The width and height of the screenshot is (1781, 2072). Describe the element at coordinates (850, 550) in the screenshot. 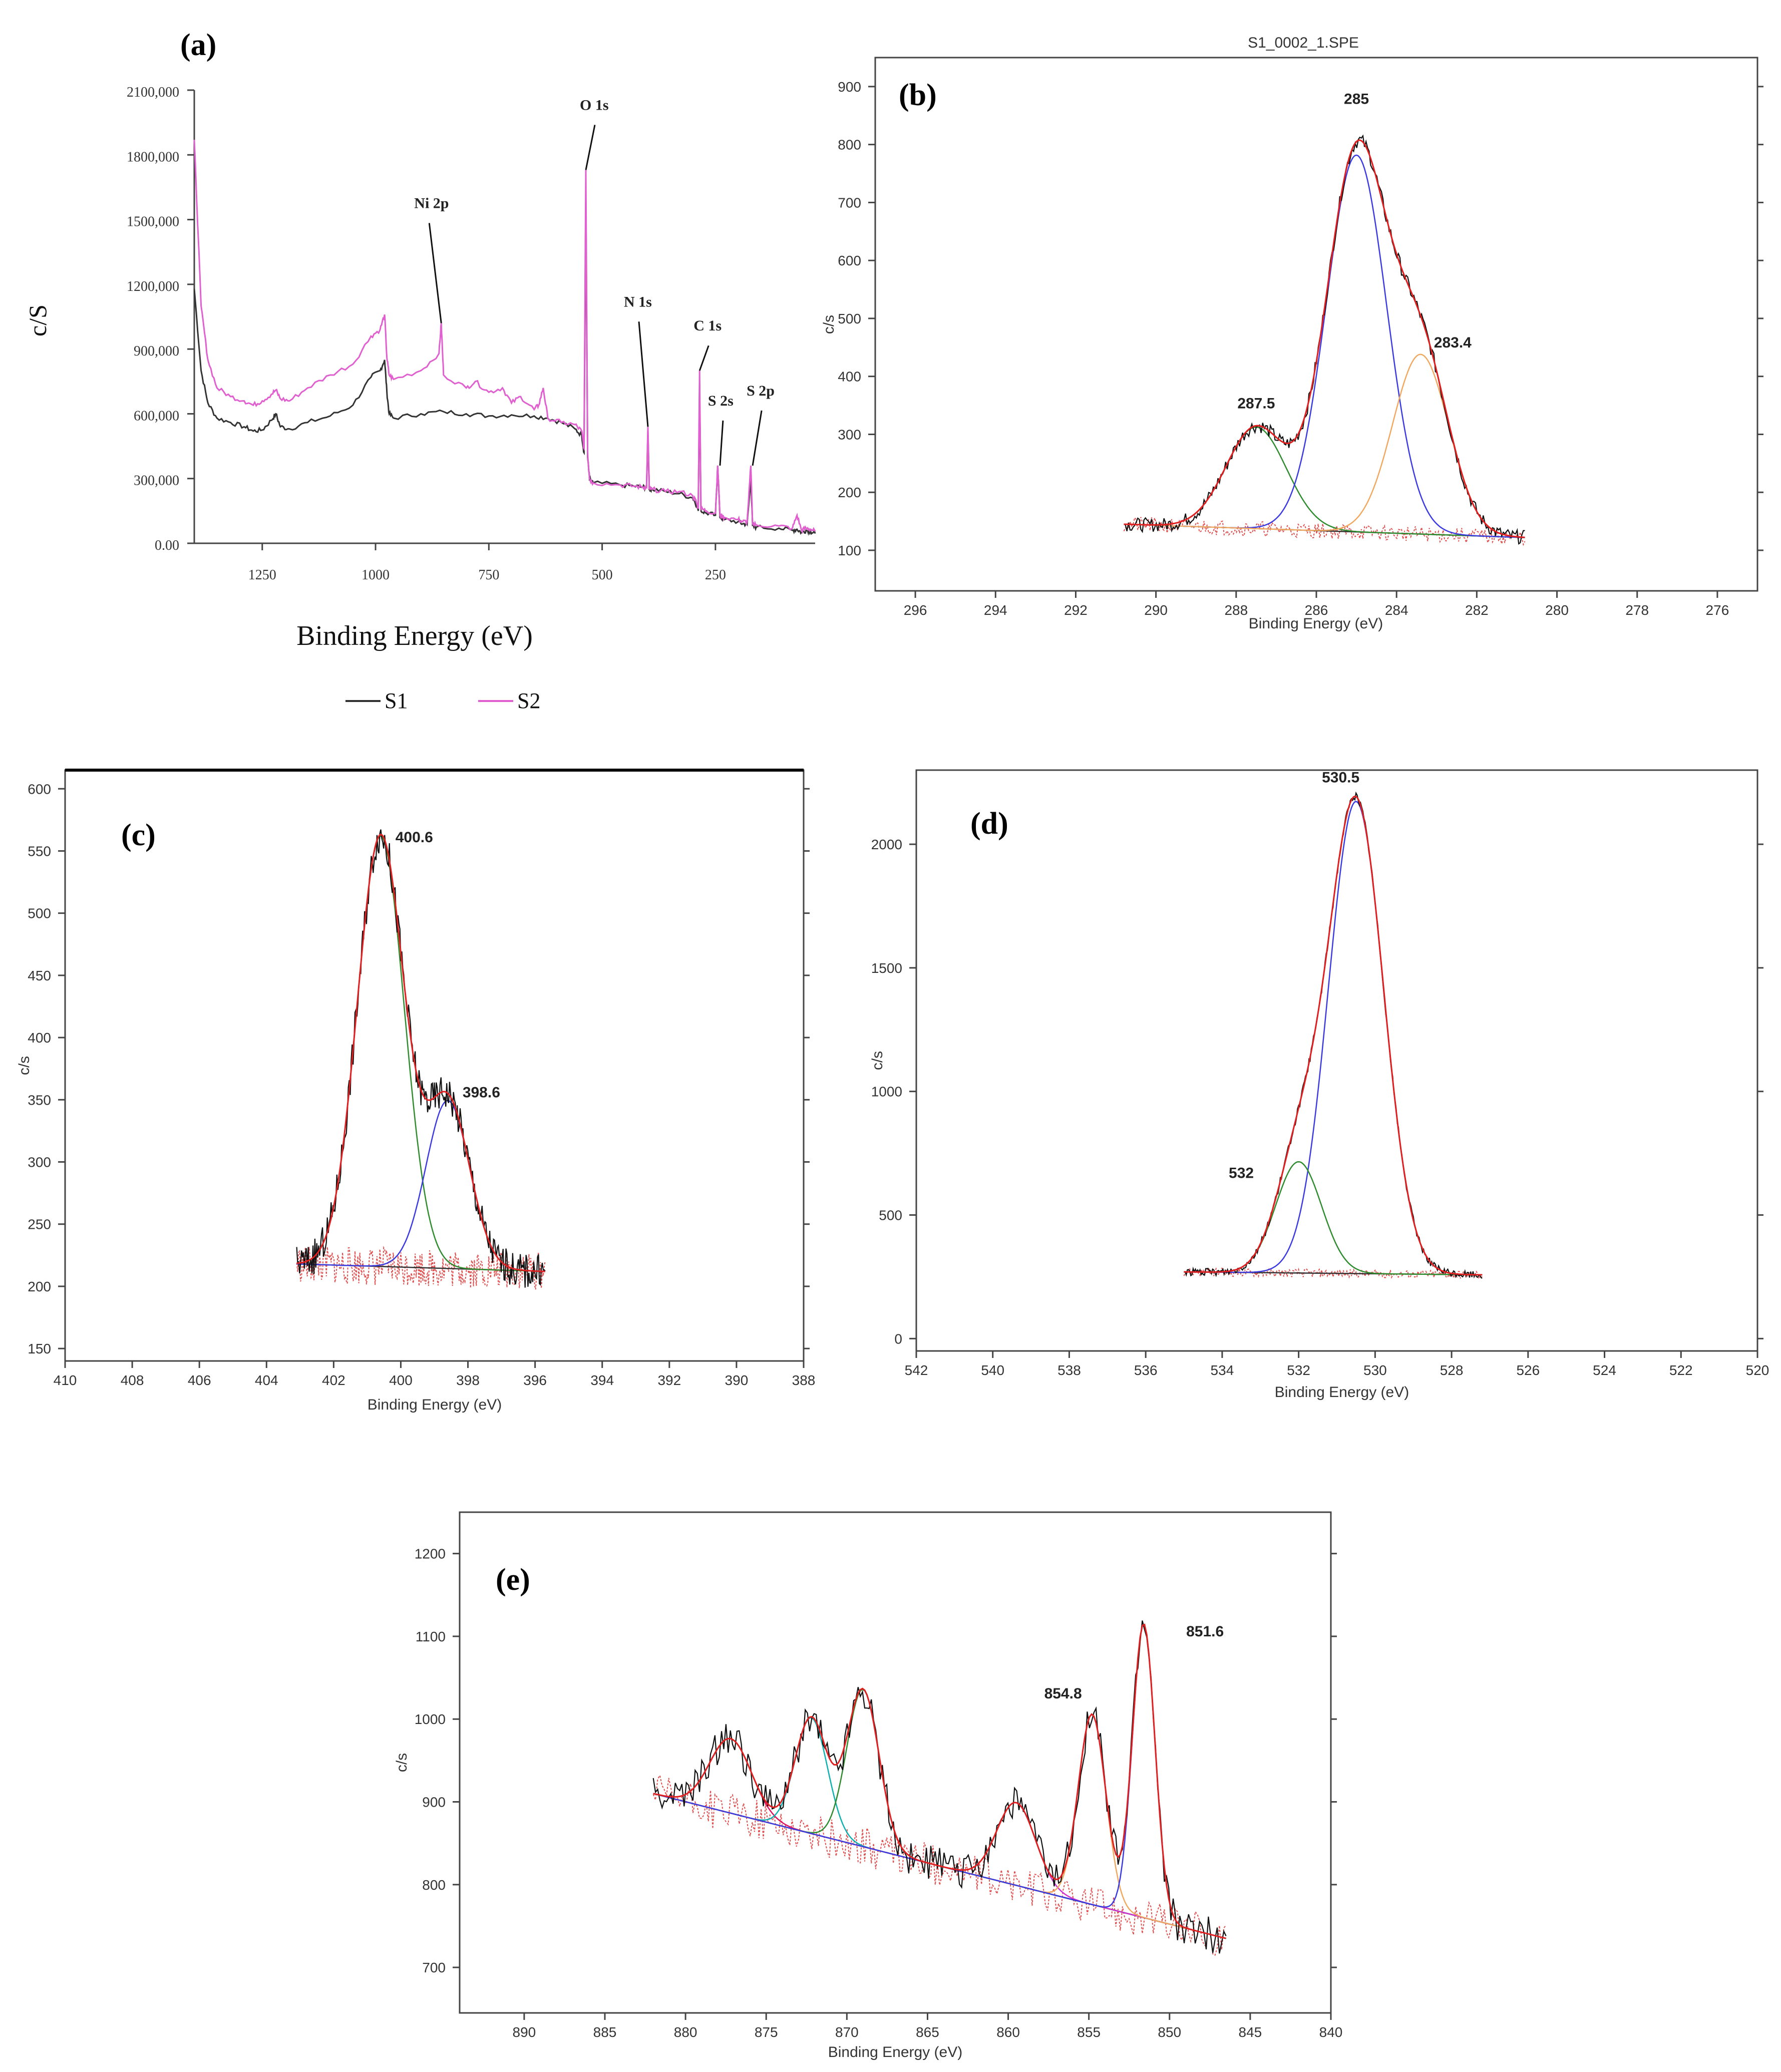

I see `b-ytick-label: 100` at that location.